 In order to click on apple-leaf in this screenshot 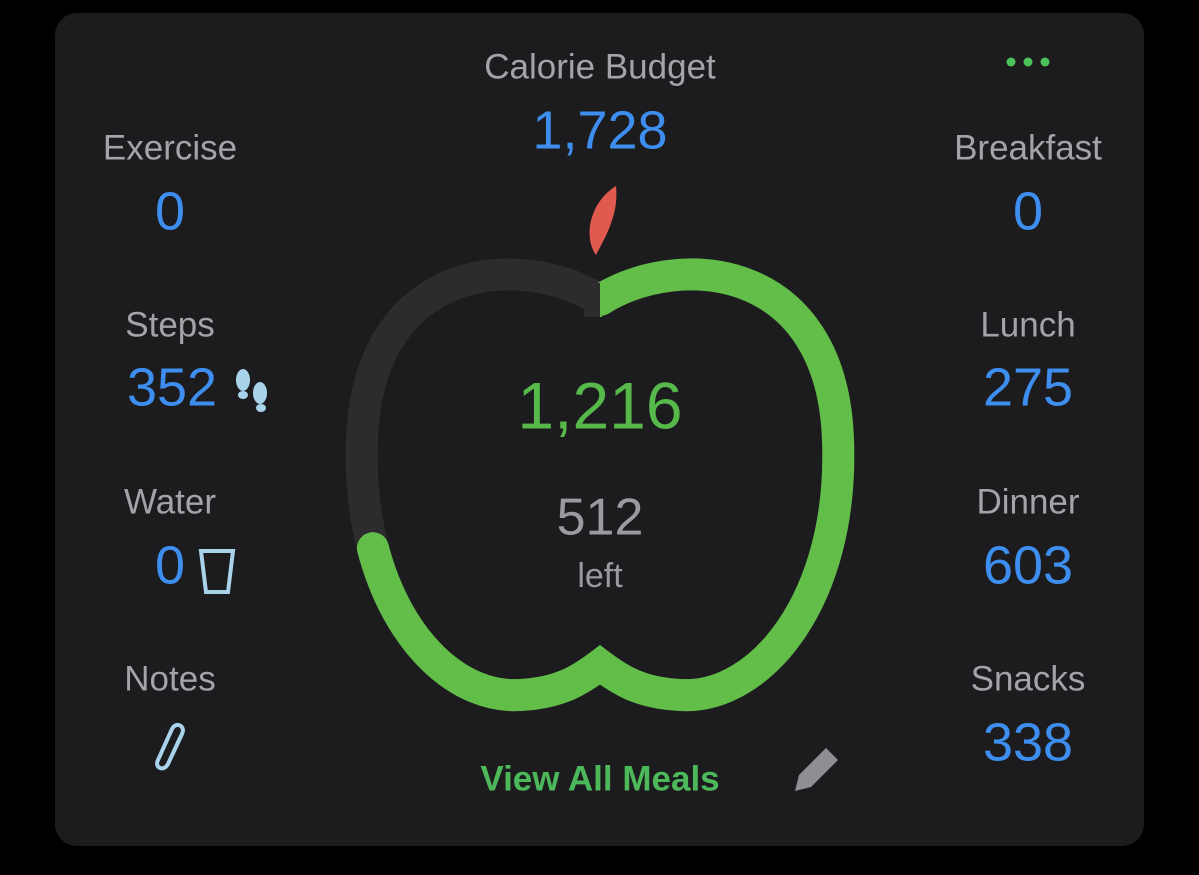, I will do `click(603, 220)`.